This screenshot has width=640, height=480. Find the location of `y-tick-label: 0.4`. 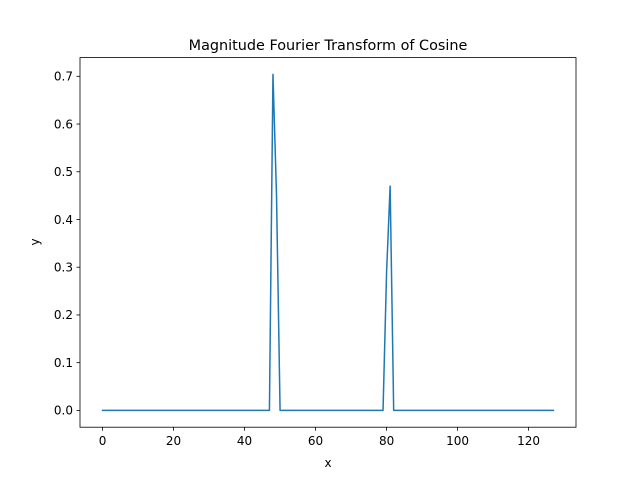

y-tick-label: 0.4 is located at coordinates (63, 220).